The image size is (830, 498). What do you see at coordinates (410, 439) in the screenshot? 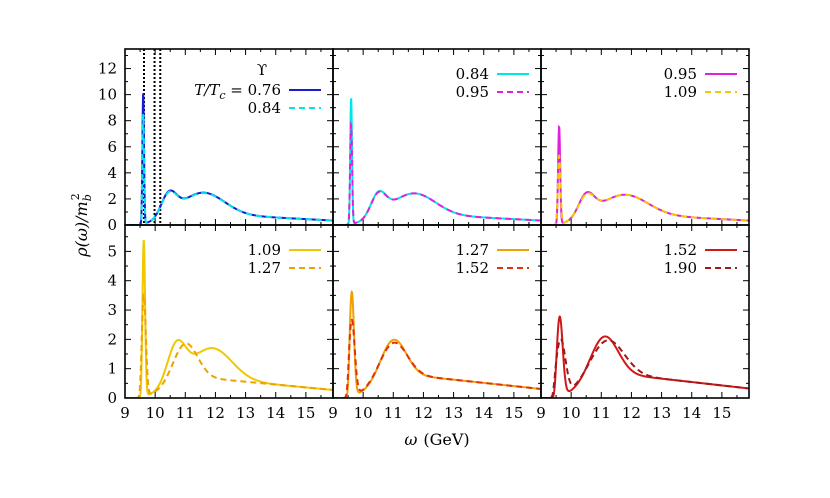
I see `x-axis-symbol: ω` at bounding box center [410, 439].